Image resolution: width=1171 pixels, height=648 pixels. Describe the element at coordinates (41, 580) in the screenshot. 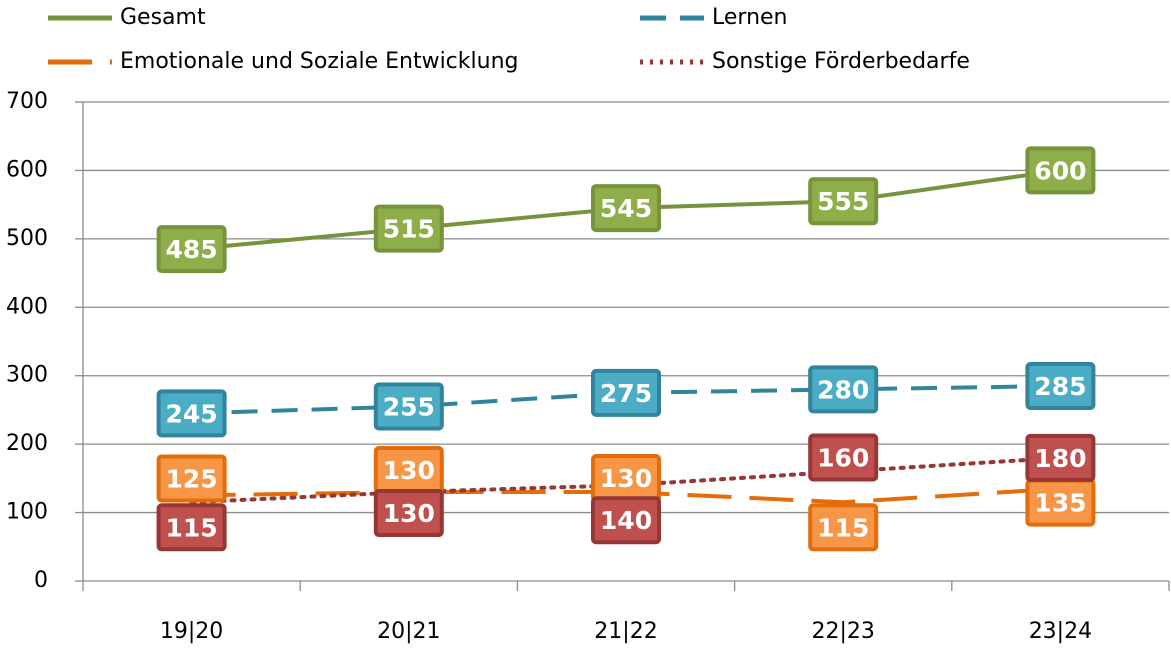

I see `y-tick-label: 0` at that location.